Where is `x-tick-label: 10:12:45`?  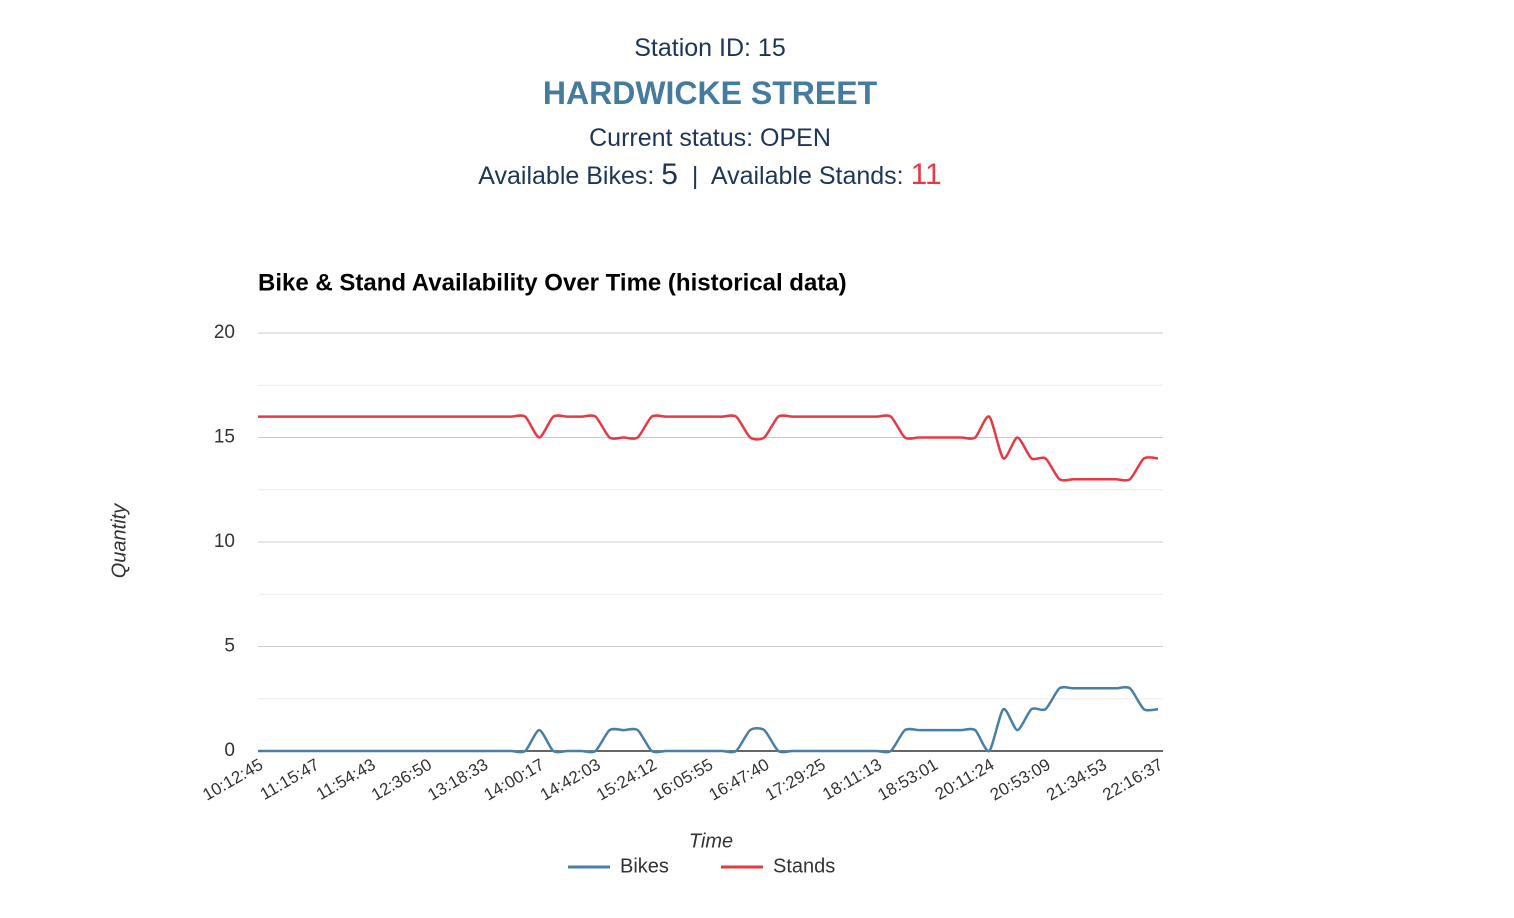
x-tick-label: 10:12:45 is located at coordinates (232, 780).